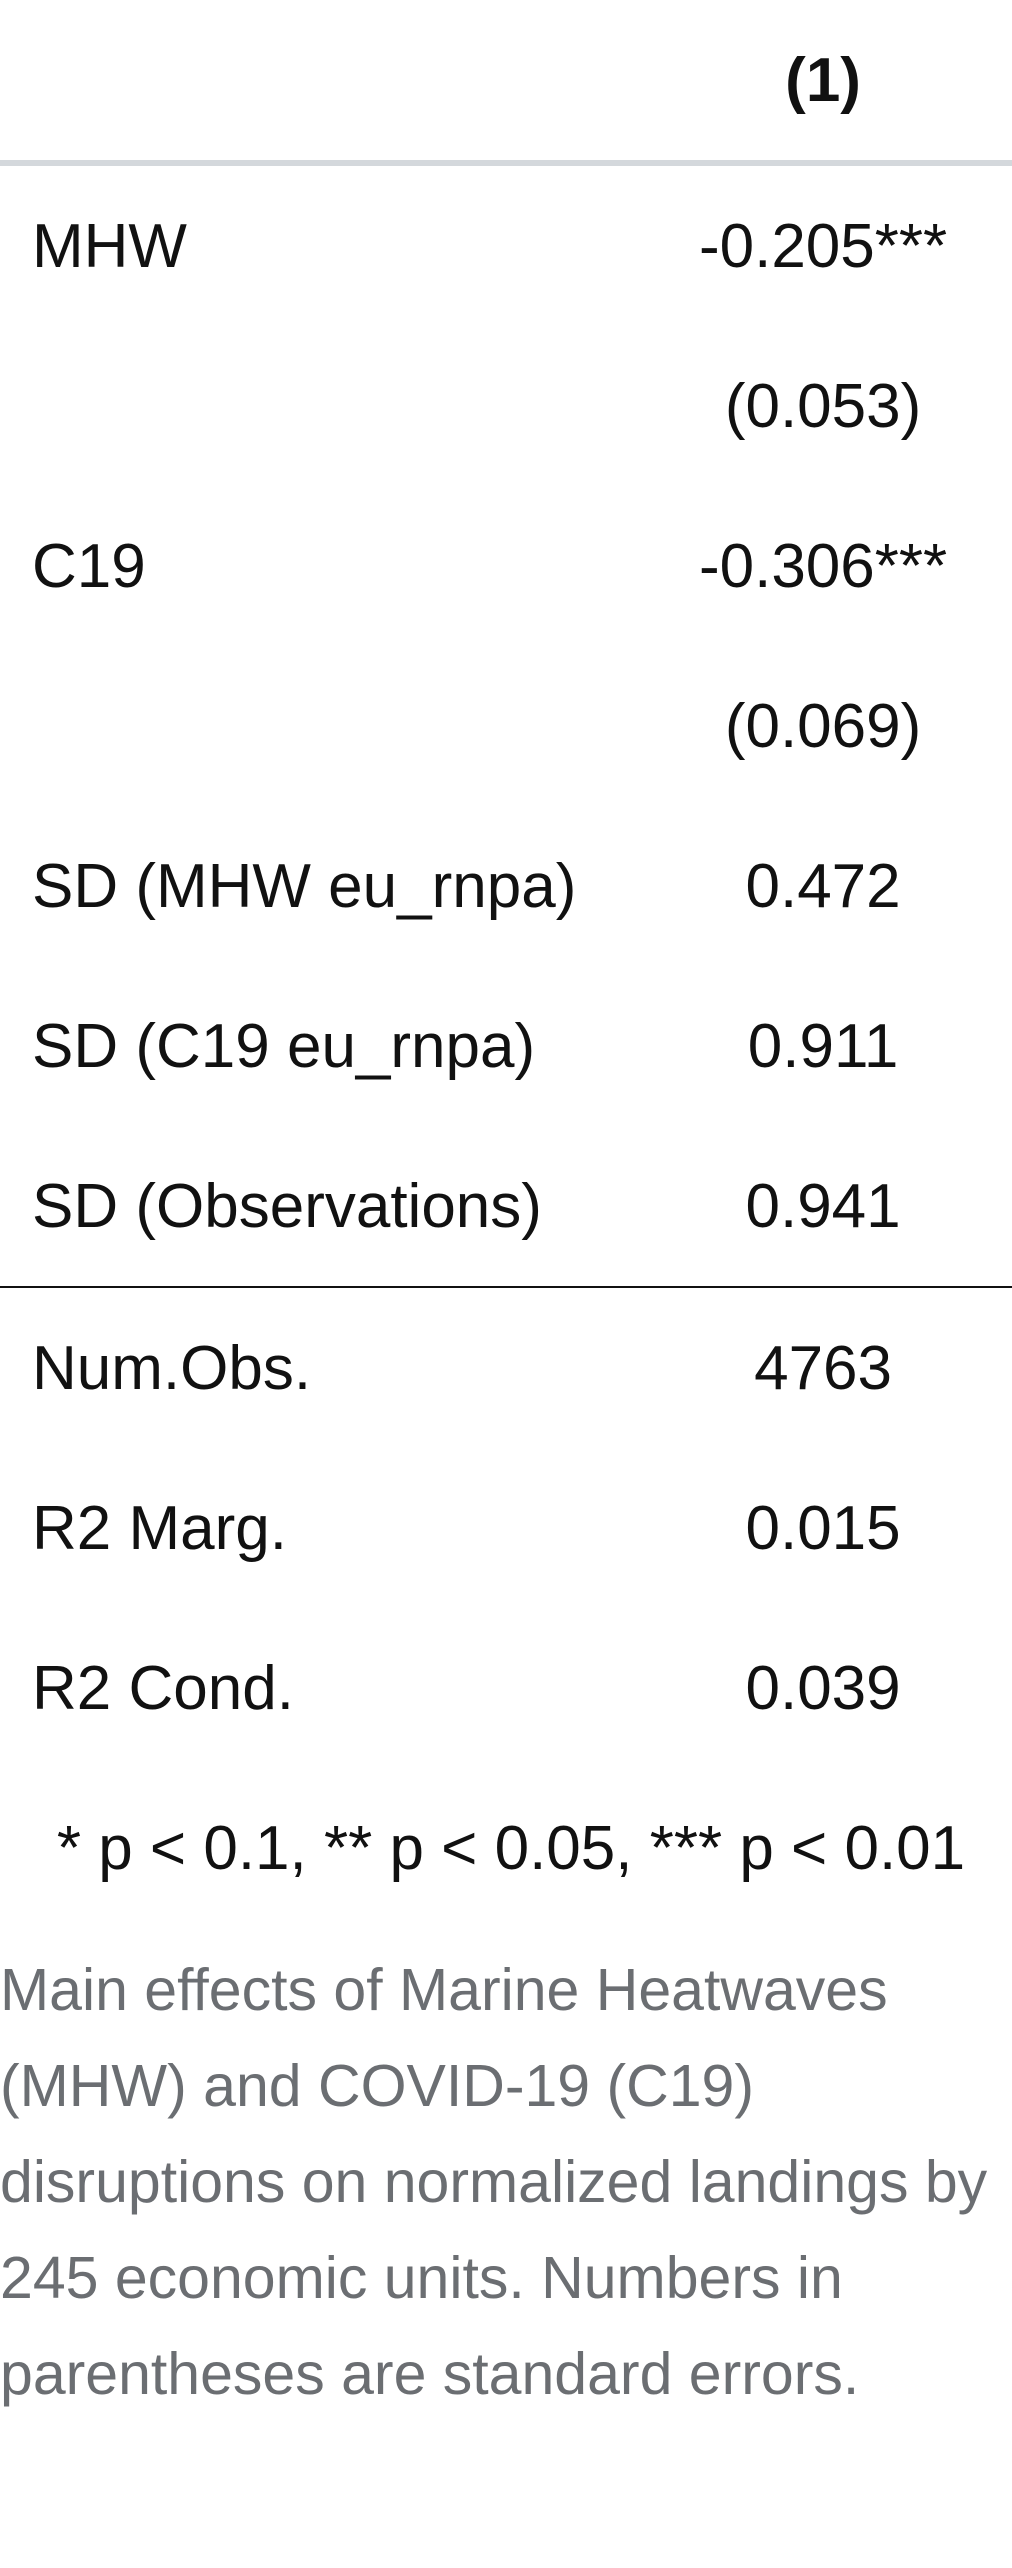  I want to click on stat-value: 4763, so click(823, 1367).